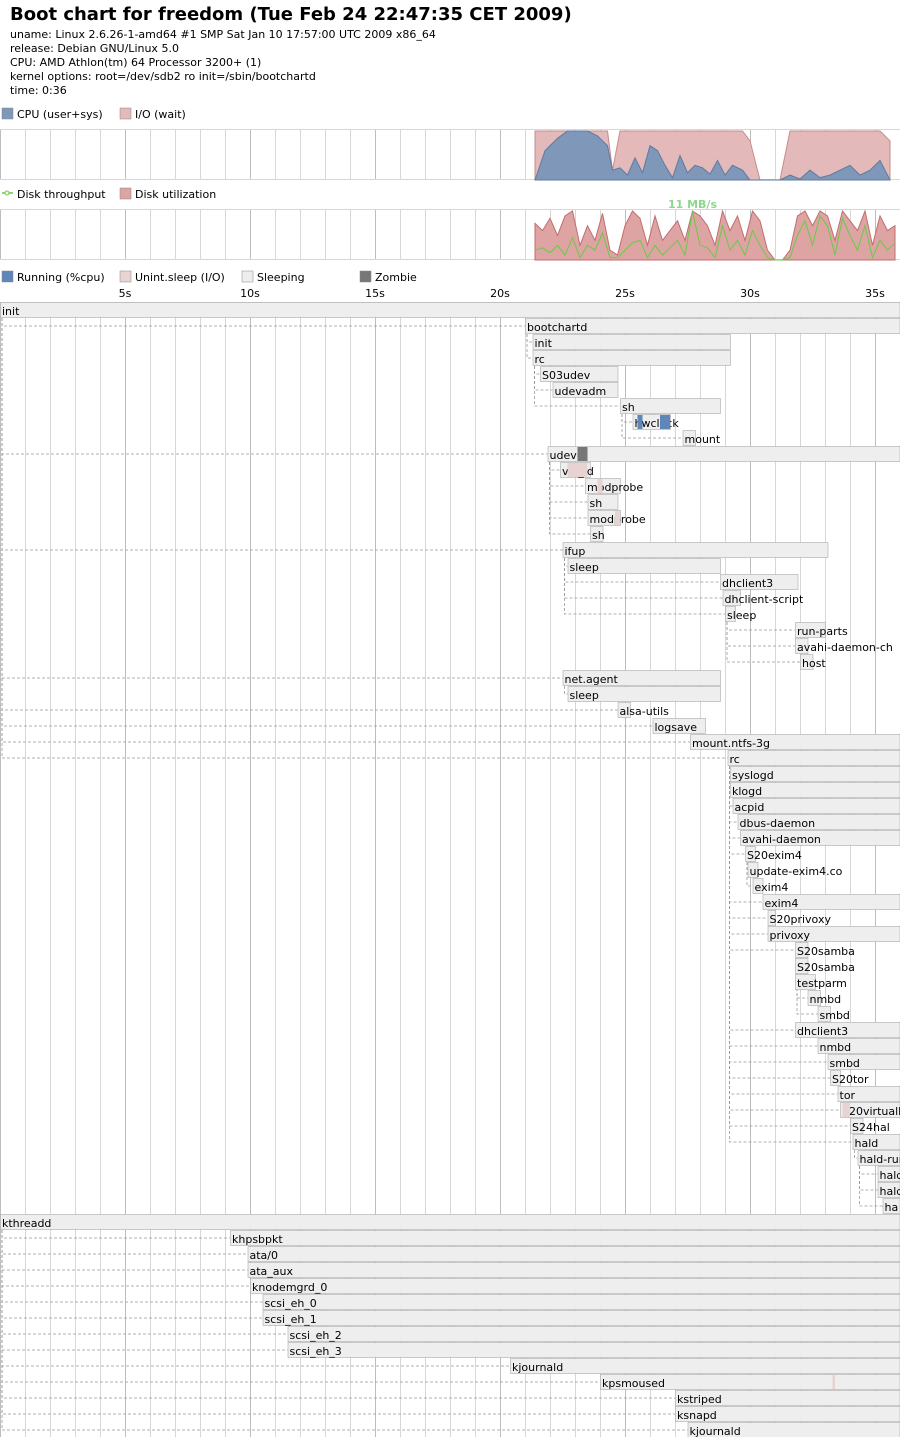 This screenshot has height=1437, width=900. I want to click on cpu-grid, so click(450, 154).